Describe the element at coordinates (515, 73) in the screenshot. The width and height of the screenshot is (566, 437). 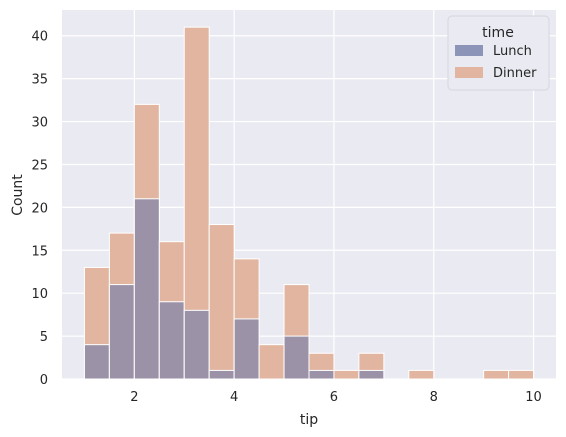
I see `legend-label-dinner: Dinner` at that location.